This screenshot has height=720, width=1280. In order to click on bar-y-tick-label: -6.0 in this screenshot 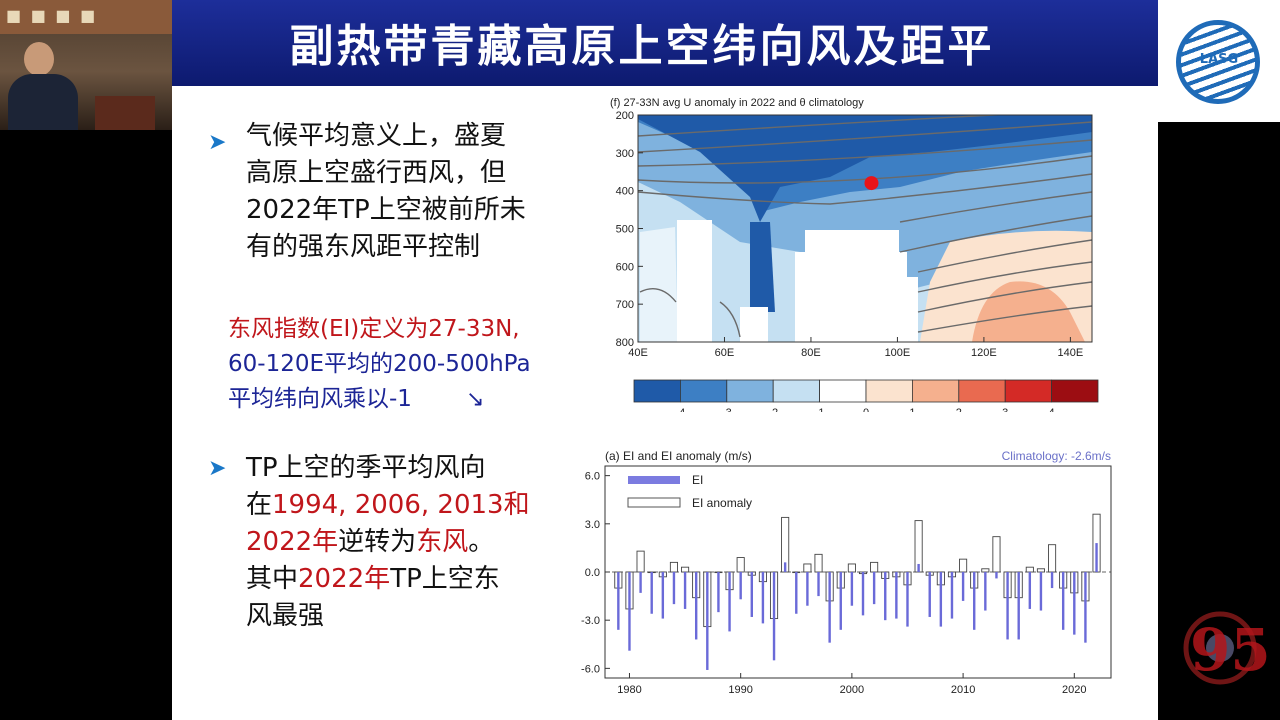, I will do `click(590, 669)`.